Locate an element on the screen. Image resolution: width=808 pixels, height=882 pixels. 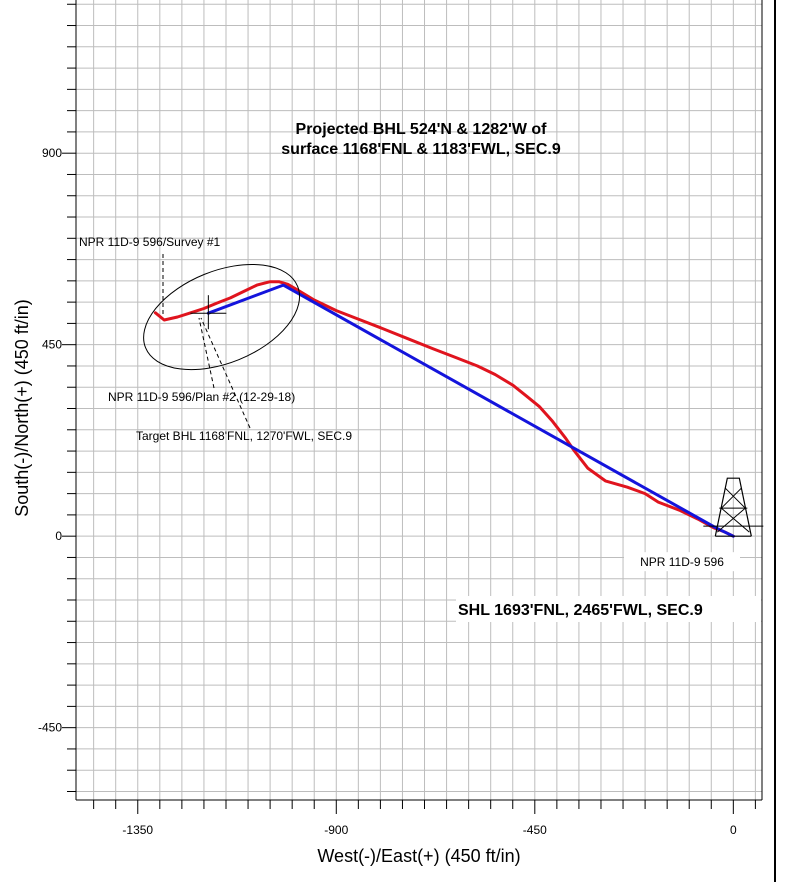
projected-bhl-label-line2: surface 1168'FNL & 1183'FWL, SEC.9 is located at coordinates (421, 149).